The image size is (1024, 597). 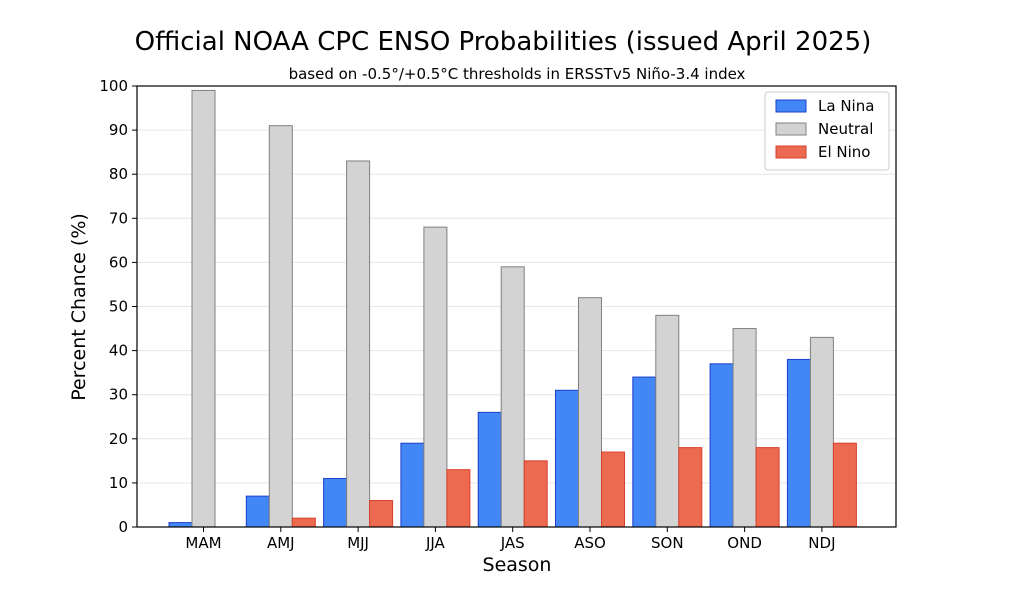 What do you see at coordinates (358, 543) in the screenshot?
I see `x-tick-label: MJJ` at bounding box center [358, 543].